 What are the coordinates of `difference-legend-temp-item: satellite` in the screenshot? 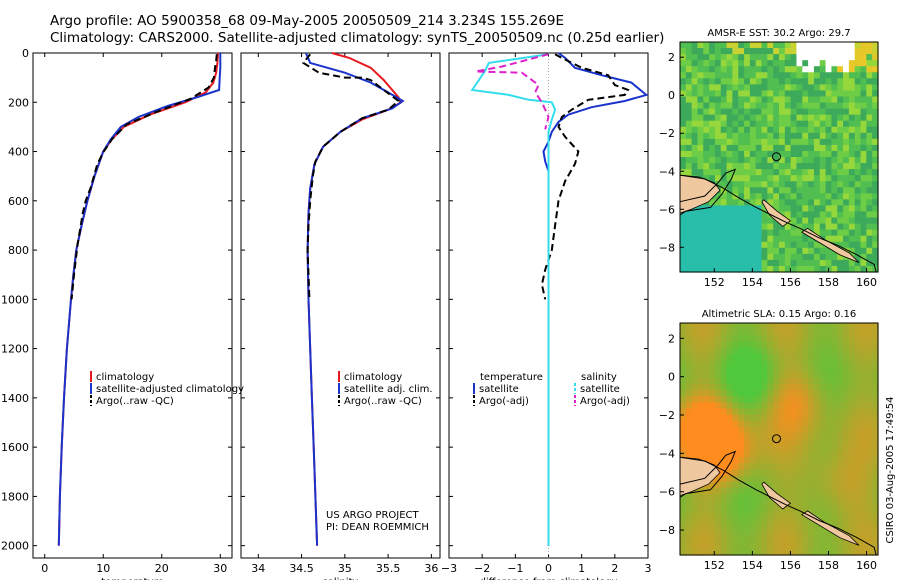 It's located at (499, 389).